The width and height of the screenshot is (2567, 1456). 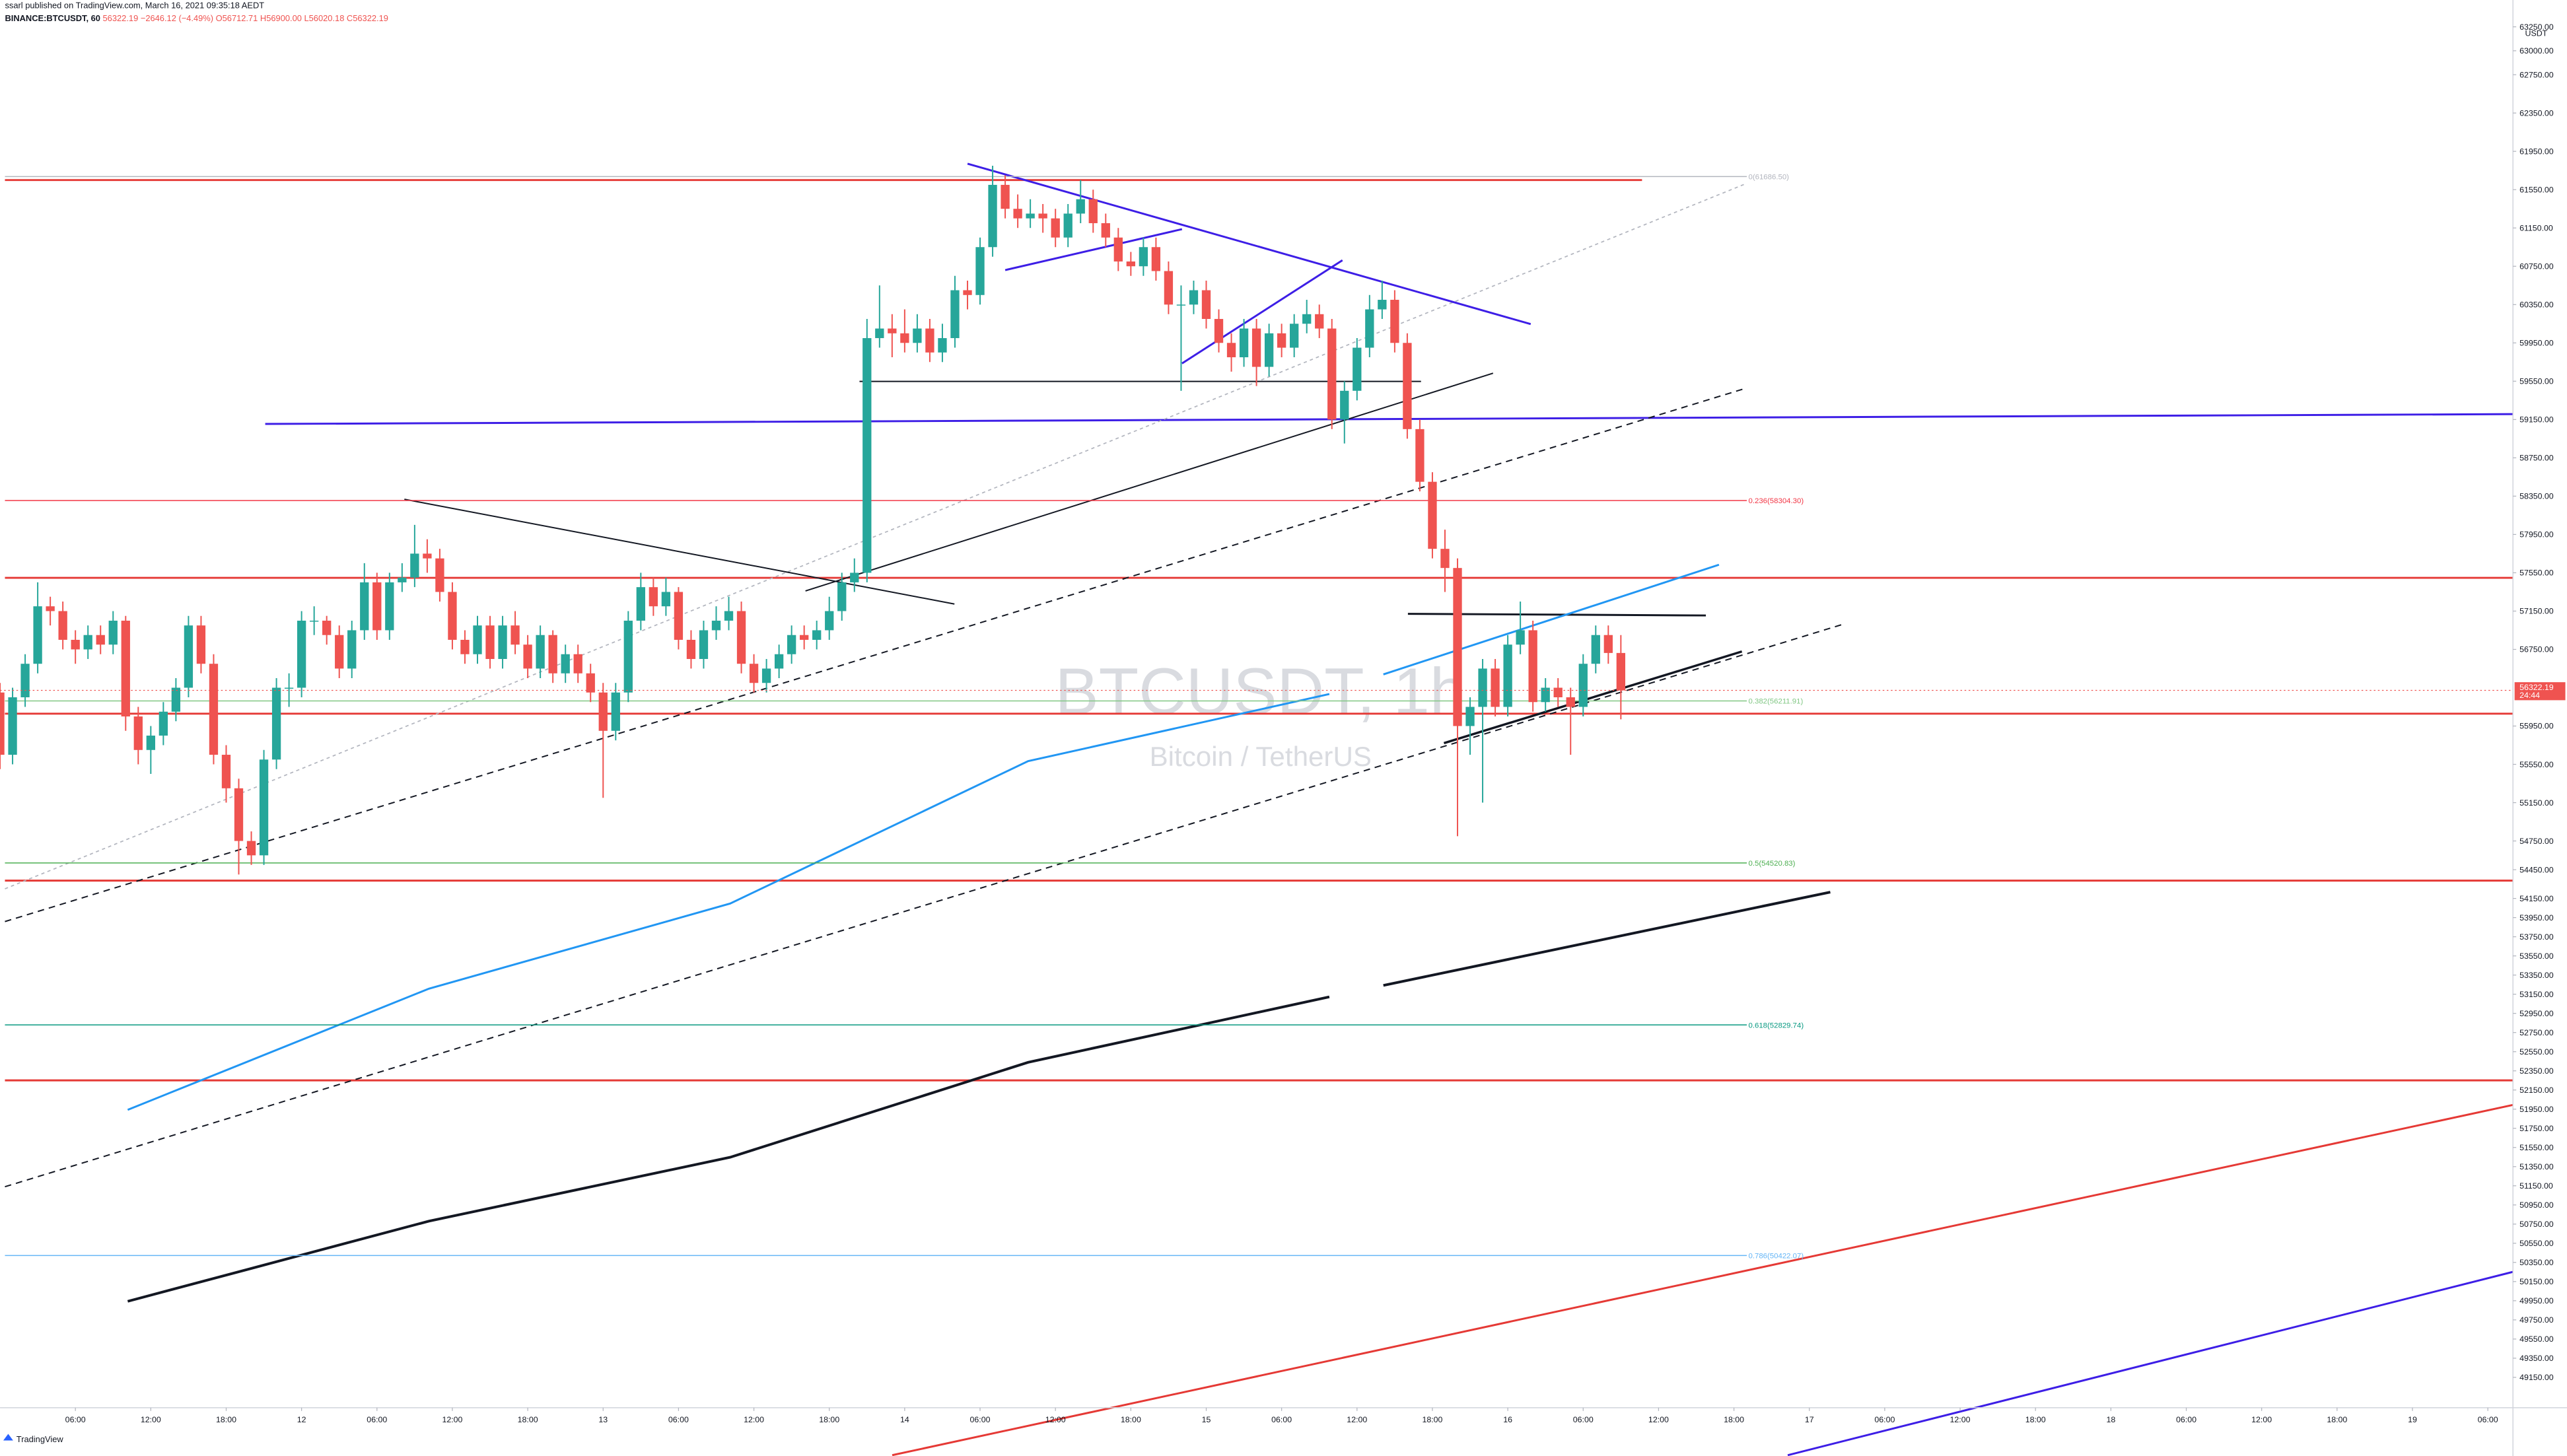 What do you see at coordinates (2536, 937) in the screenshot?
I see `y-tick-label: 53750.00` at bounding box center [2536, 937].